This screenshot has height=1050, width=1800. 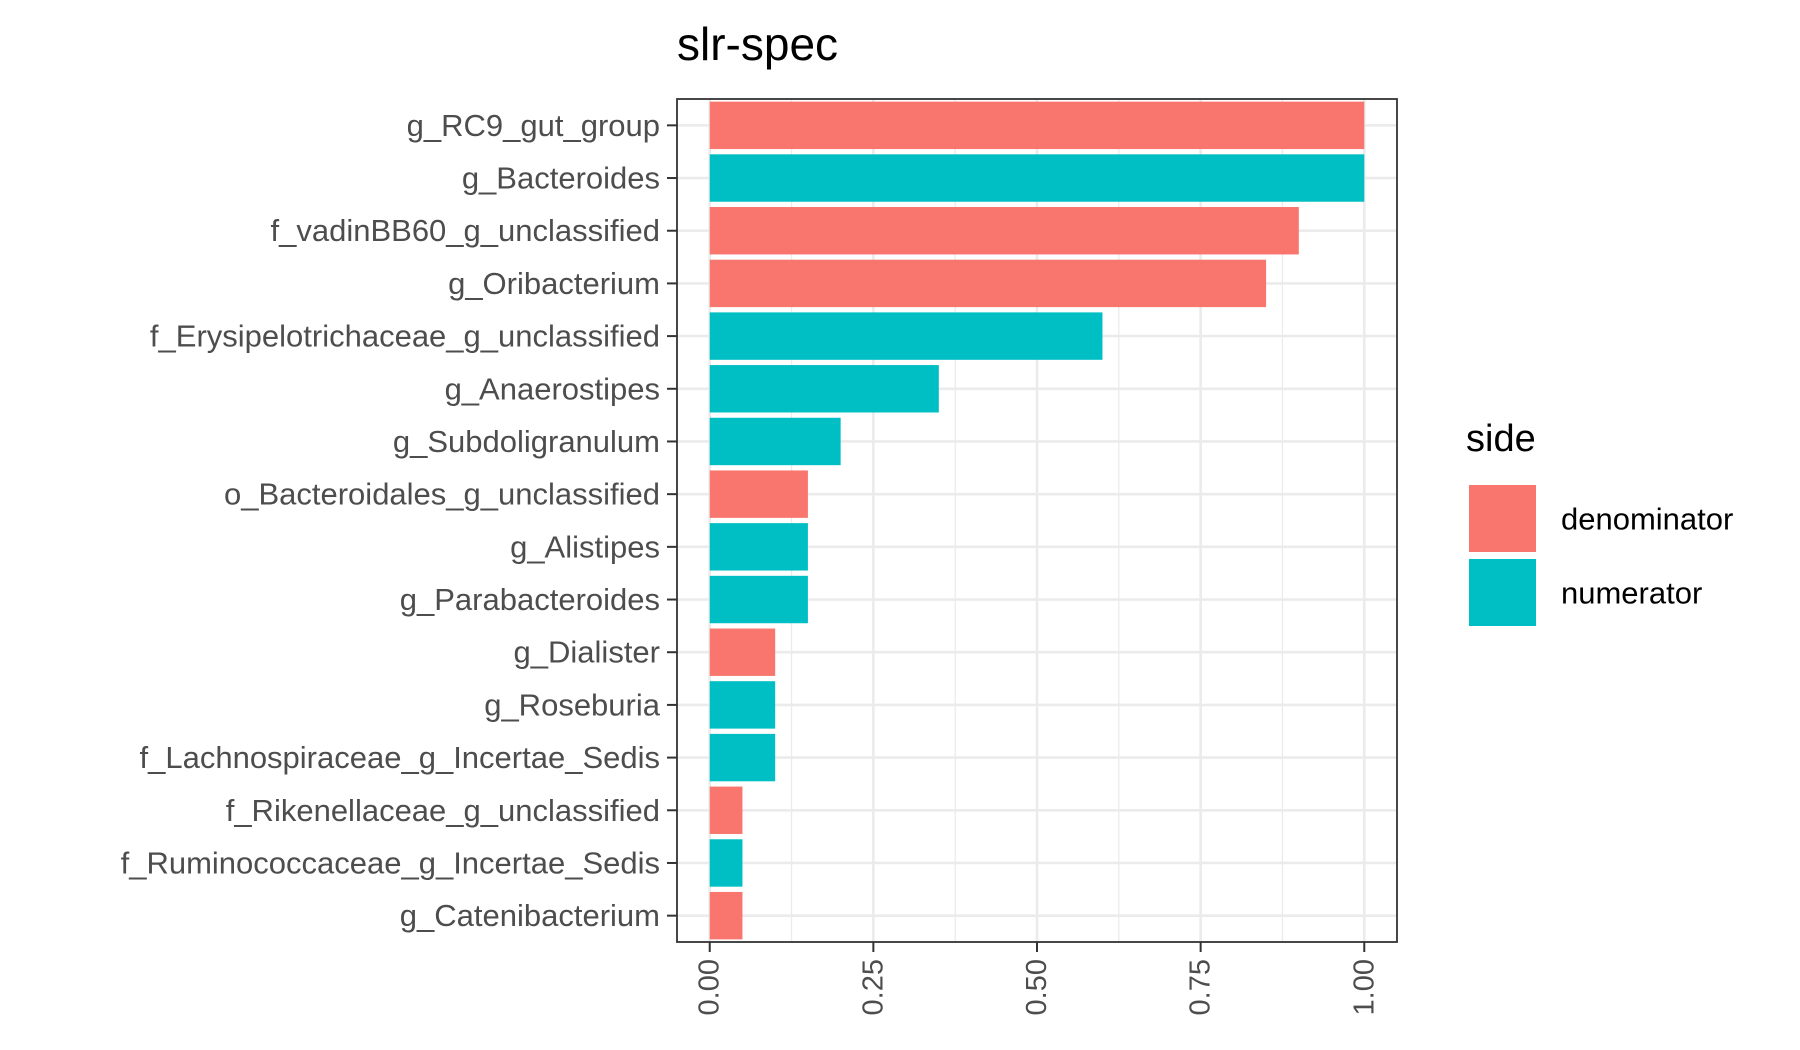 What do you see at coordinates (1501, 439) in the screenshot?
I see `legend-title: side` at bounding box center [1501, 439].